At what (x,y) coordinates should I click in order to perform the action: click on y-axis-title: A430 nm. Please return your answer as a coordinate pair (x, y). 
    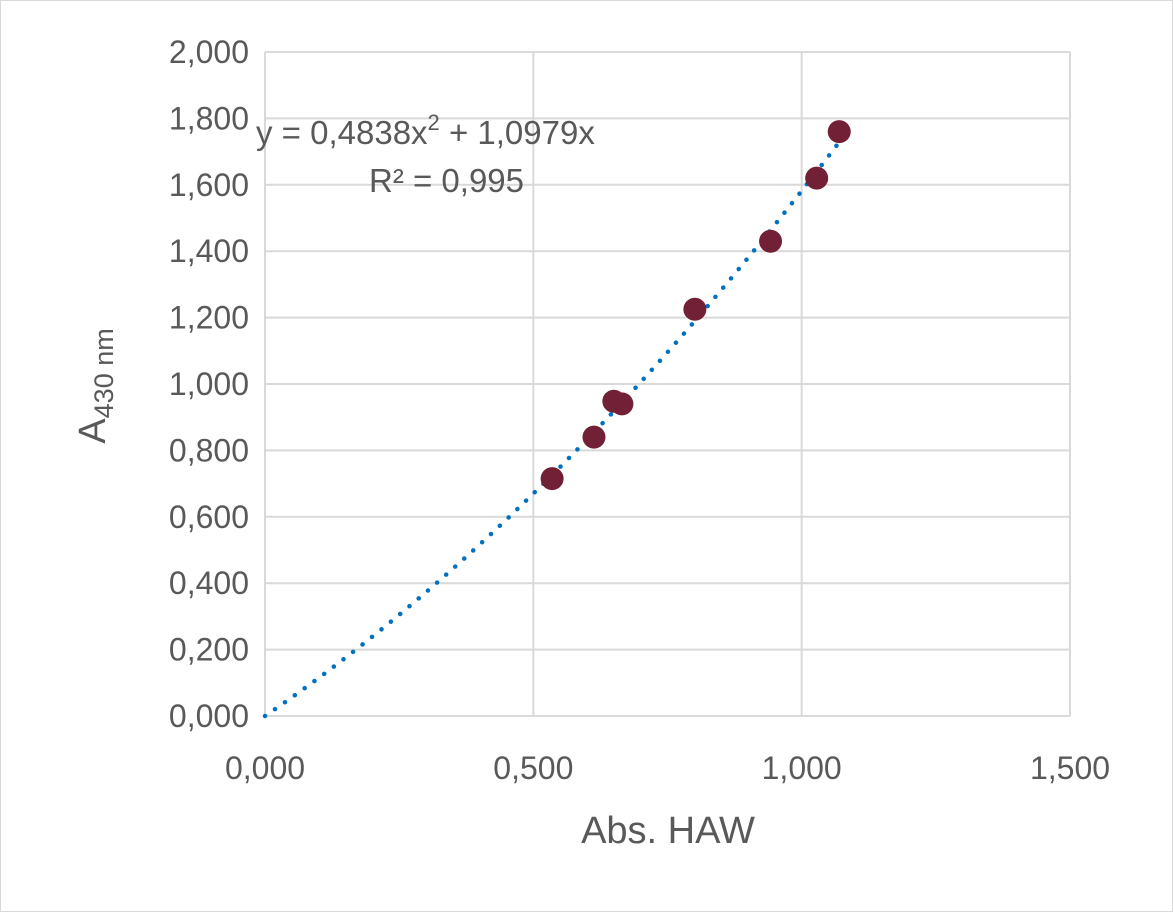
    Looking at the image, I should click on (95, 385).